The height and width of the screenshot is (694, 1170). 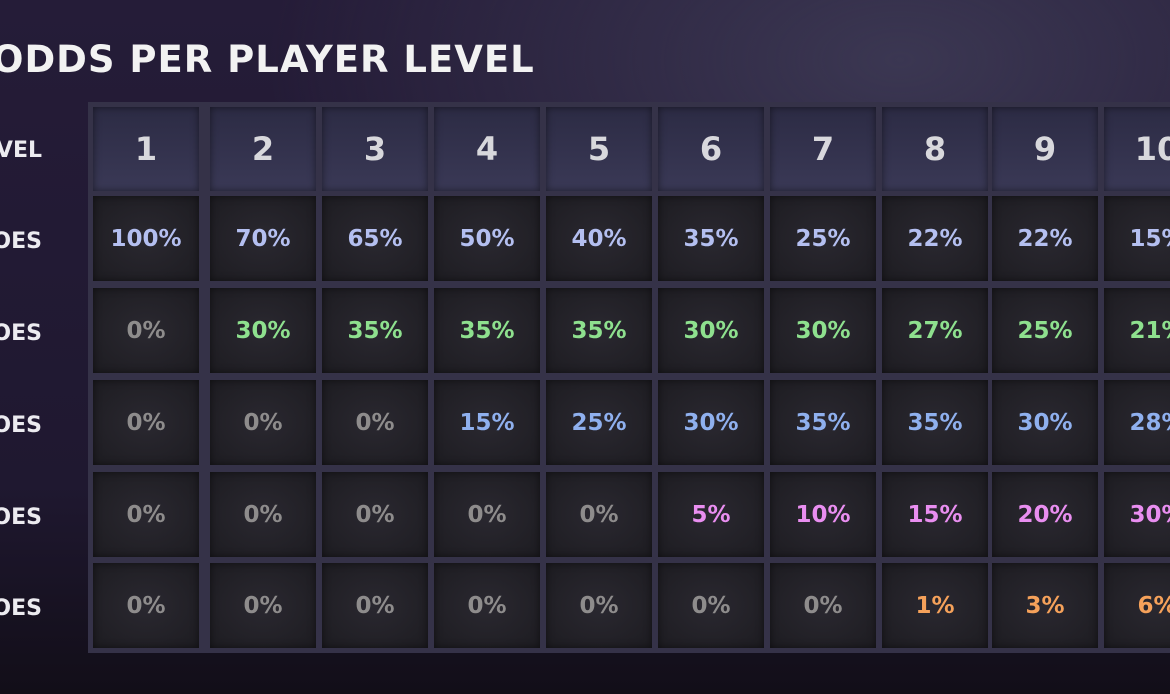 I want to click on odds-cell: 27%, so click(x=935, y=330).